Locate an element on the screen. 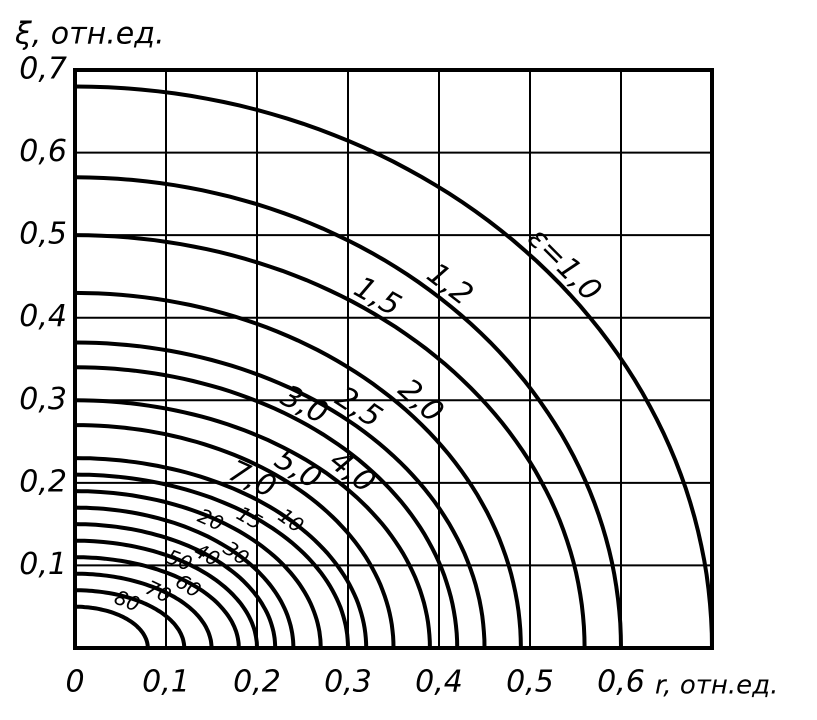 The image size is (817, 720). x-tick-label: 0,5 is located at coordinates (530, 682).